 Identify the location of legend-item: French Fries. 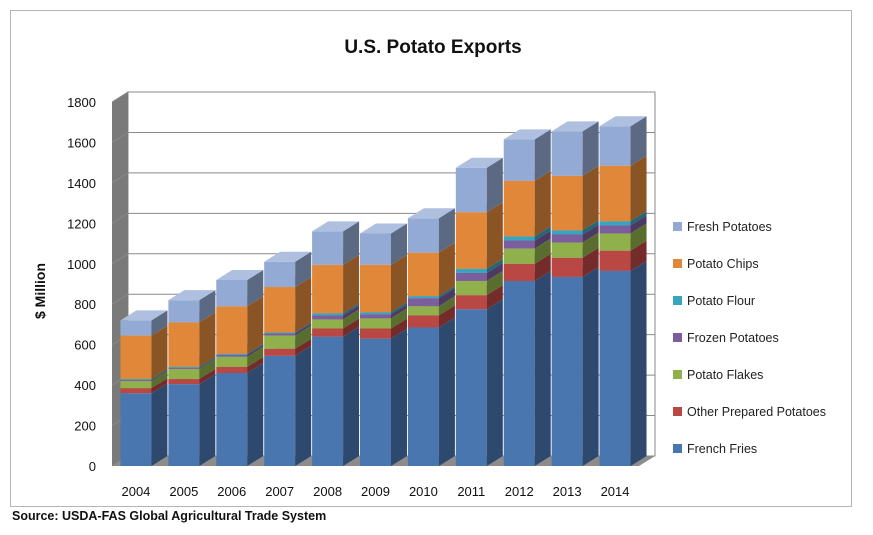
(715, 449).